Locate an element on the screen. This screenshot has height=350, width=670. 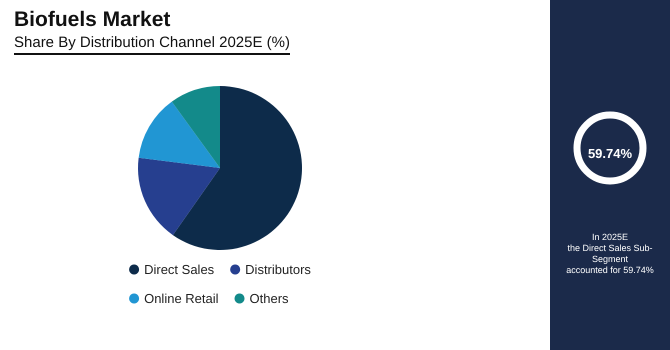
text: In 2025E the Direct Sales Sub-Segment accounted for 59.74% is located at coordinates (610, 254).